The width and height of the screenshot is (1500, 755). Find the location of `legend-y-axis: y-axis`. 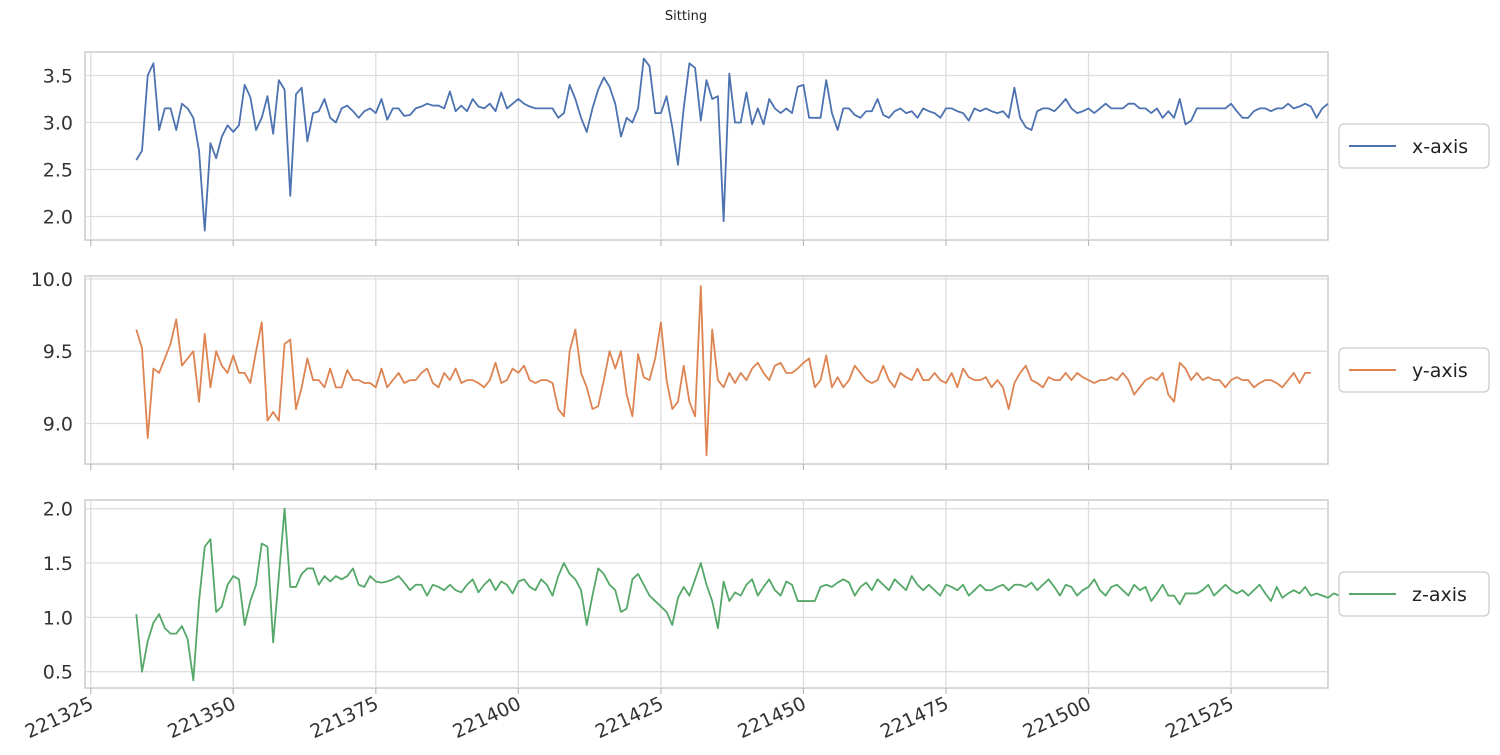

legend-y-axis: y-axis is located at coordinates (1414, 370).